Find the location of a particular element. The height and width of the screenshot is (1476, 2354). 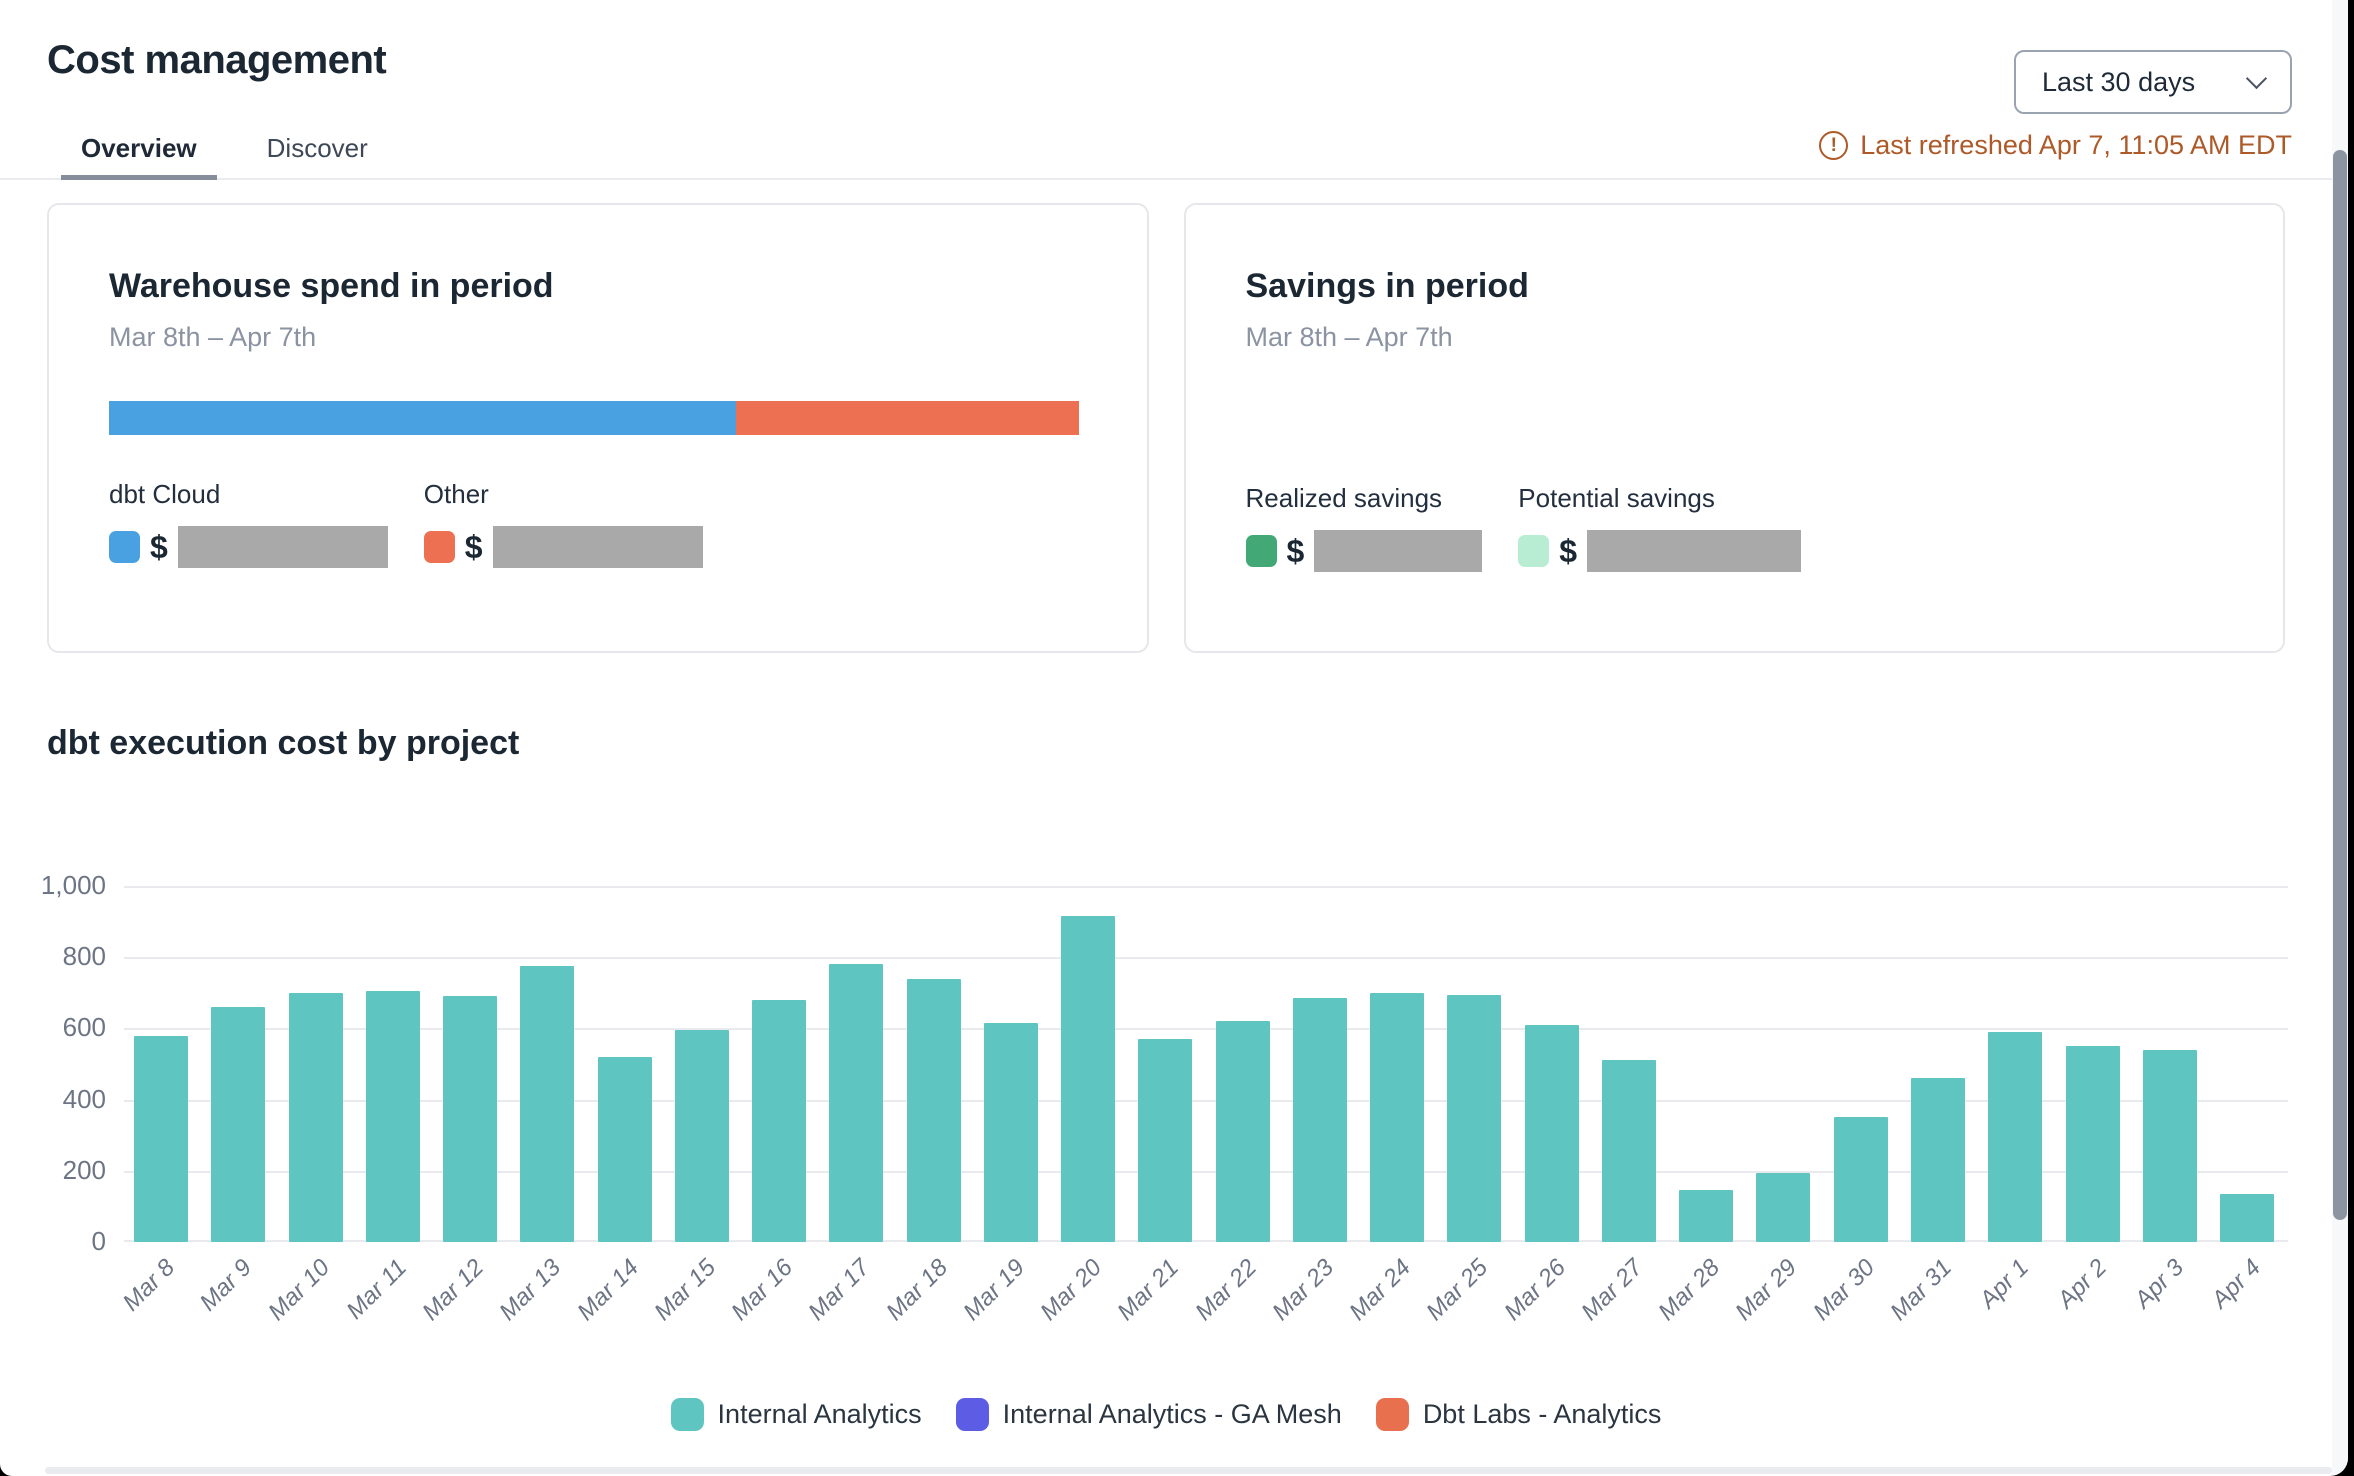

y-tick-label: 200 is located at coordinates (84, 1169).